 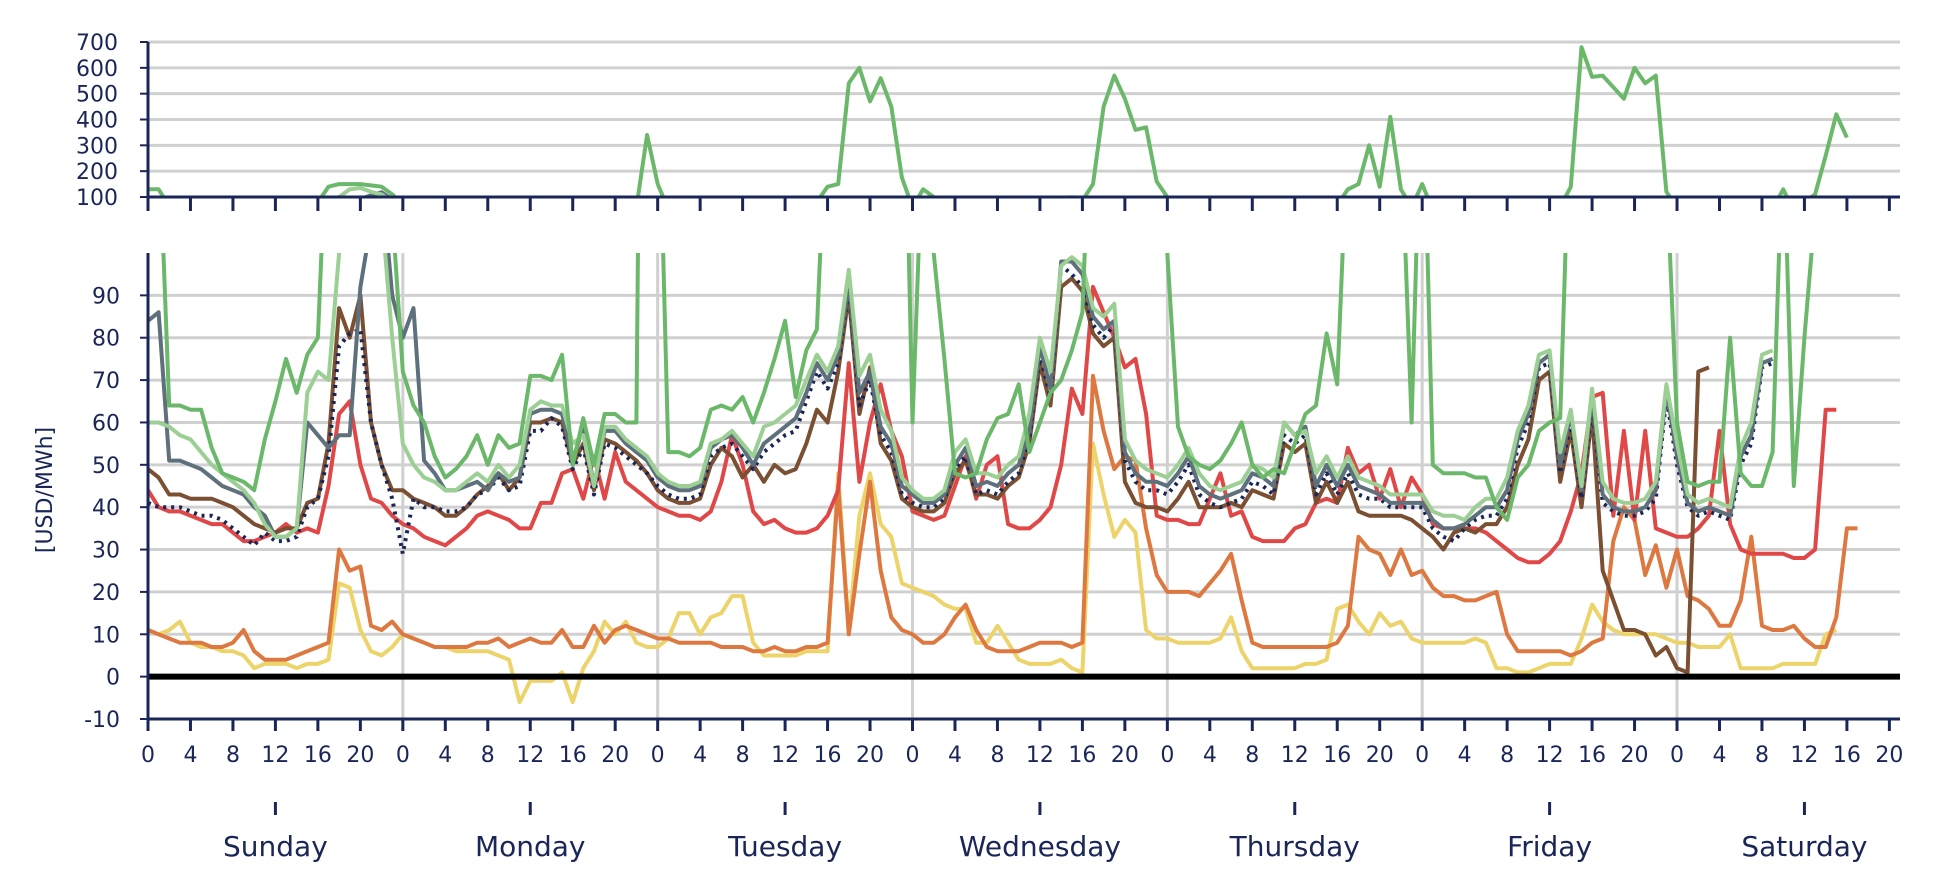 What do you see at coordinates (106, 466) in the screenshot?
I see `lower-y-tick-label: 50` at bounding box center [106, 466].